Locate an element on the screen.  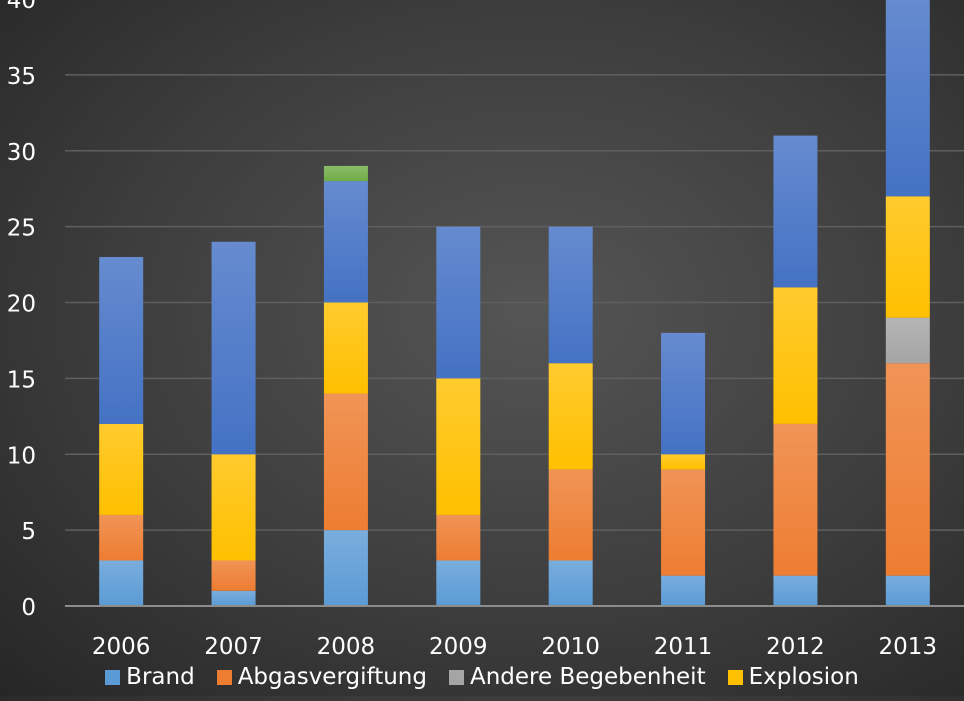
x-tick-label: 2008 is located at coordinates (346, 647).